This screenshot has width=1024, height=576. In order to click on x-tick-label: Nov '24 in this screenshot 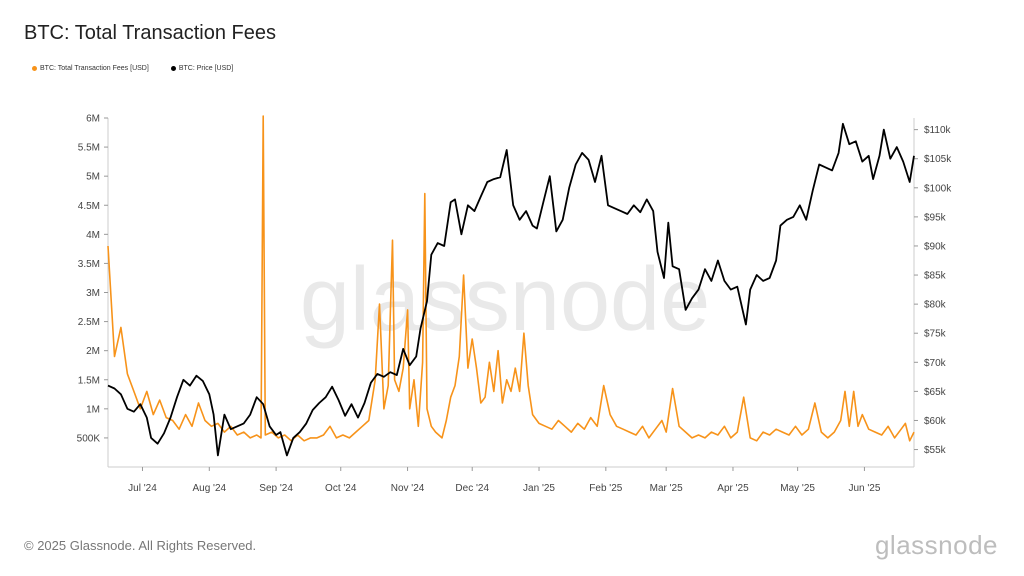, I will do `click(408, 488)`.